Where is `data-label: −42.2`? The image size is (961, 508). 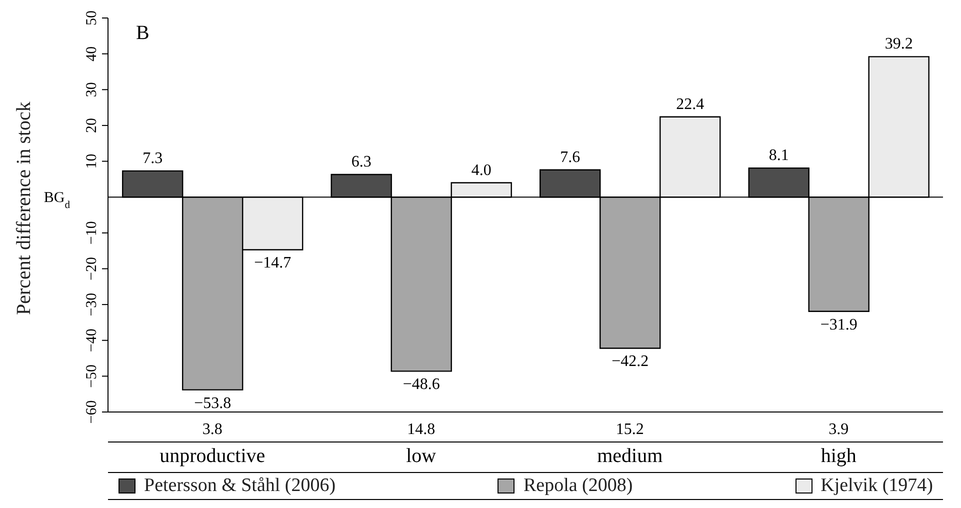
data-label: −42.2 is located at coordinates (630, 361).